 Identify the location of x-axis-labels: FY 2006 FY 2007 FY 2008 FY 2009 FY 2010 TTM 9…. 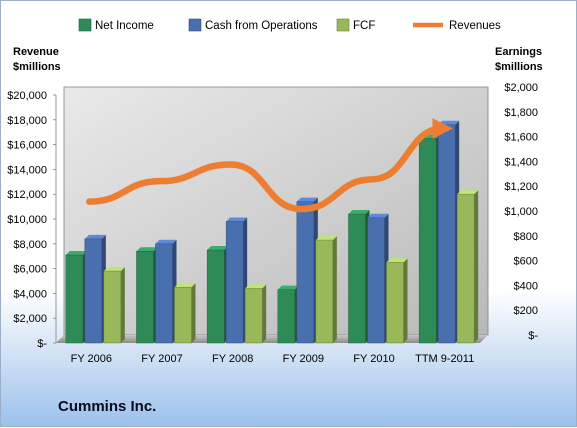
(273, 359).